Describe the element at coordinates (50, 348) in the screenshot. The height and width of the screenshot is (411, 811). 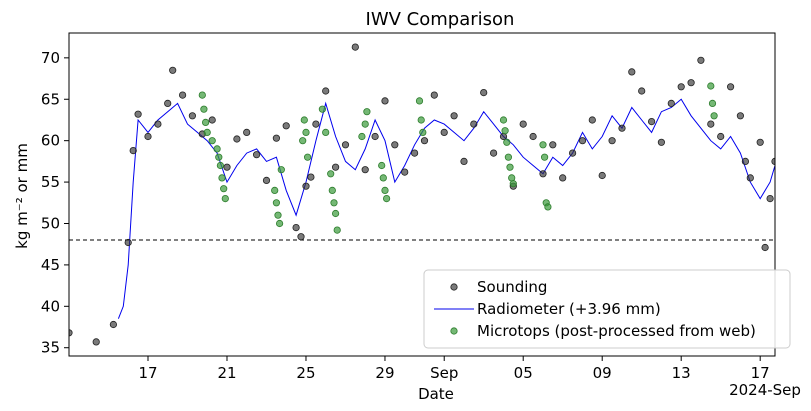
I see `y-tick-label: 35` at that location.